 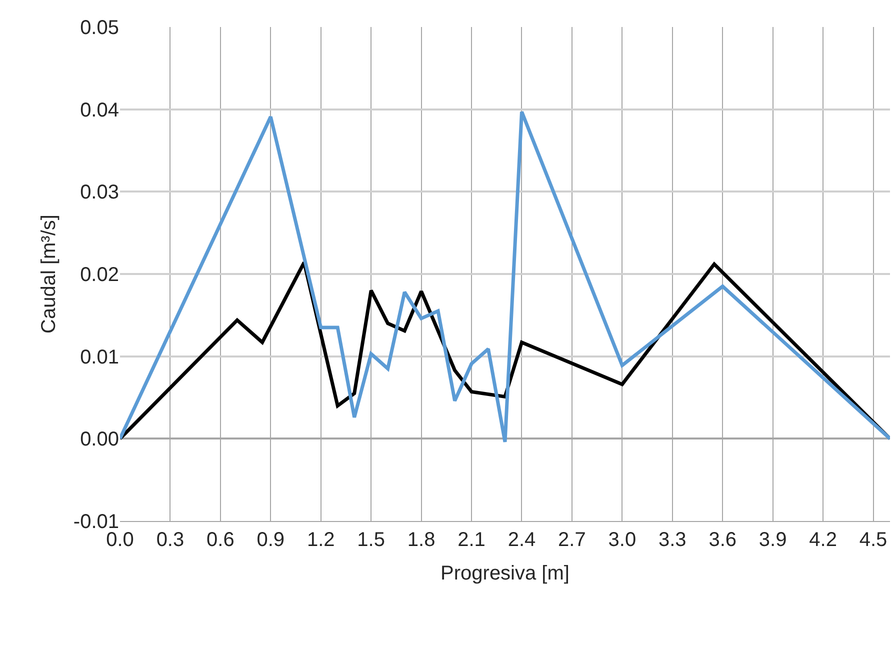 I want to click on x-tick-label: 4.2, so click(x=823, y=540).